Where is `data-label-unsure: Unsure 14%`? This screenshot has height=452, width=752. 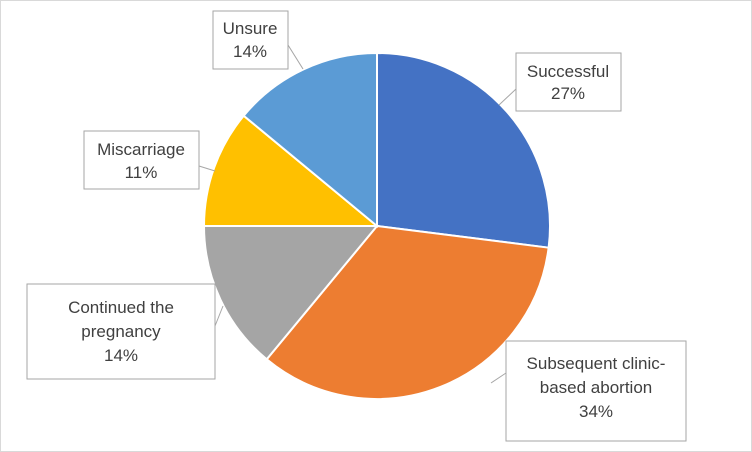 data-label-unsure: Unsure 14% is located at coordinates (258, 40).